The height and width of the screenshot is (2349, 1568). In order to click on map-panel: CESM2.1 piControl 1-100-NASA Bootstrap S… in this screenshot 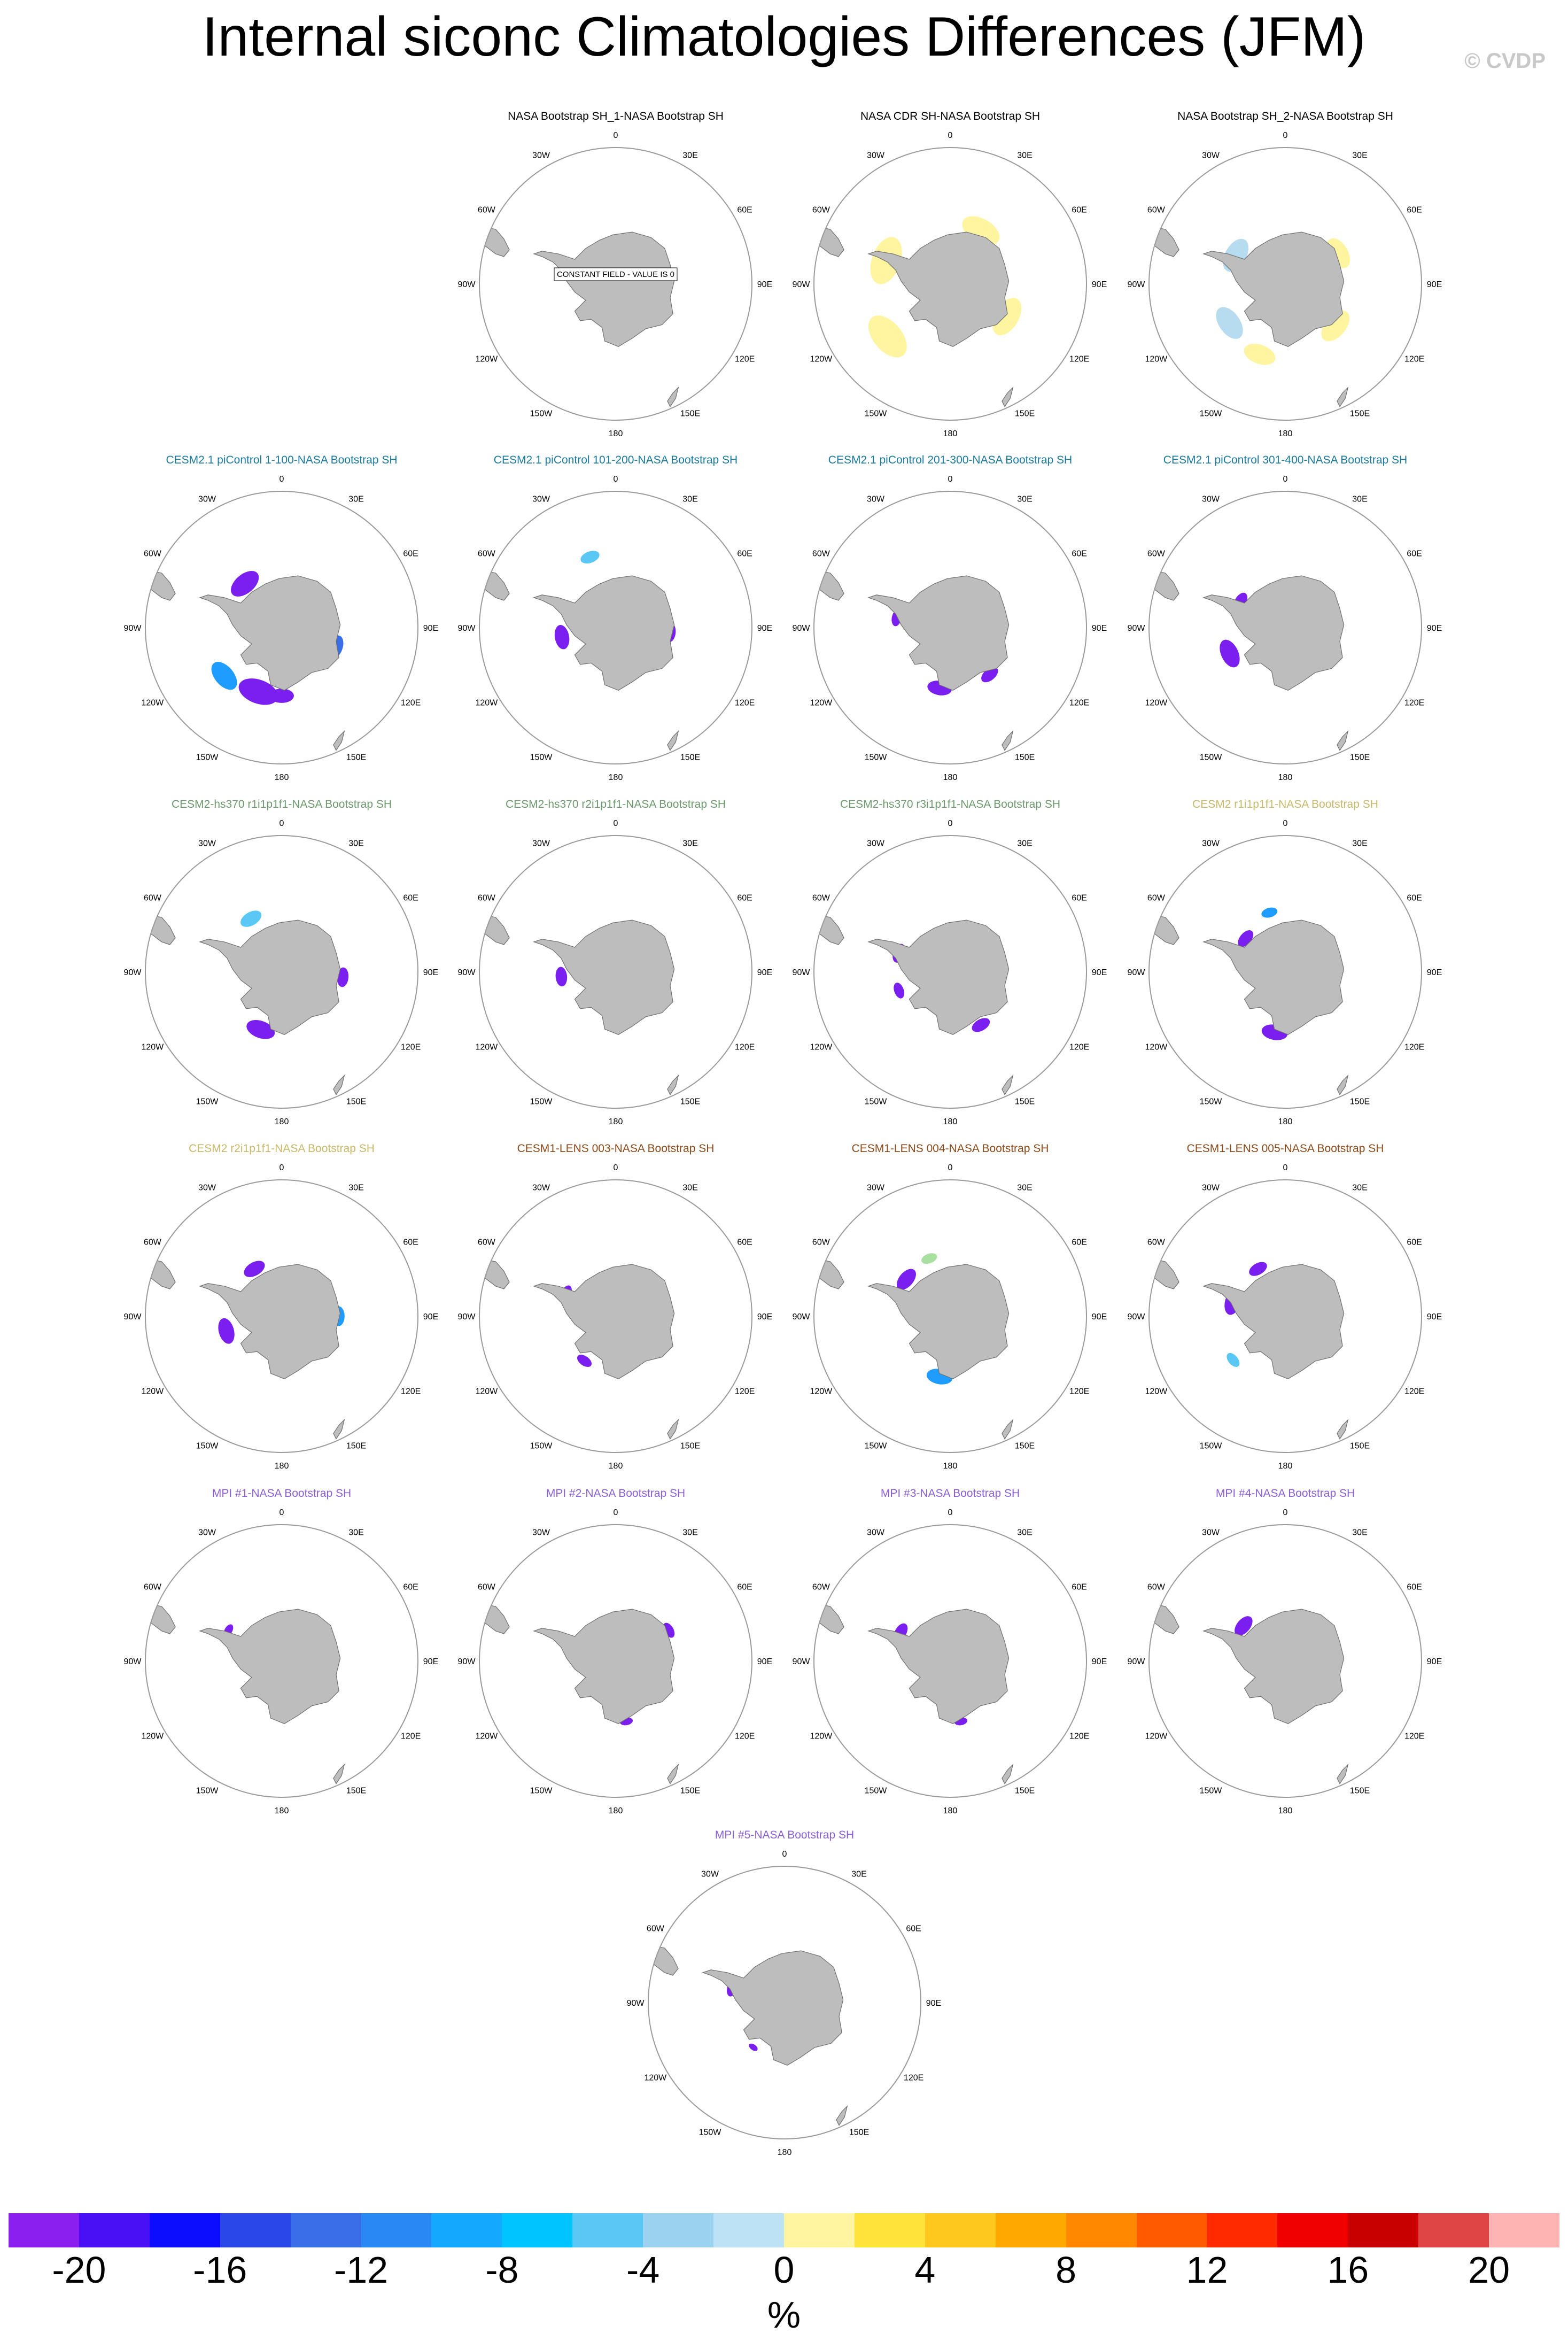, I will do `click(281, 624)`.